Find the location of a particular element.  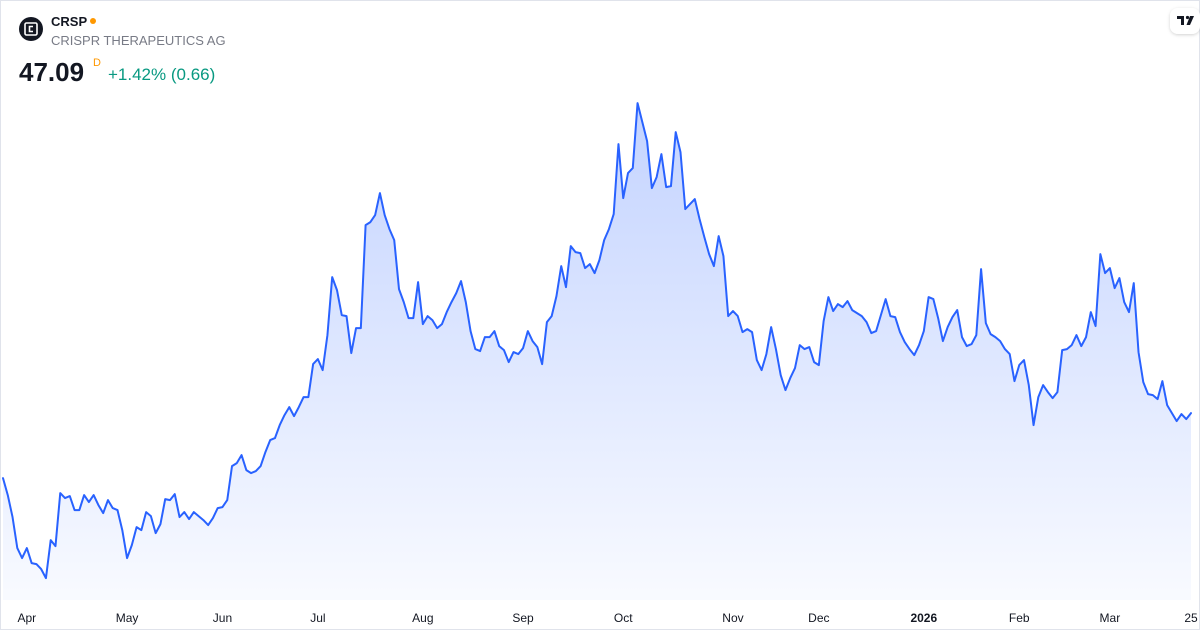

x-tick-label: Dec is located at coordinates (818, 618).